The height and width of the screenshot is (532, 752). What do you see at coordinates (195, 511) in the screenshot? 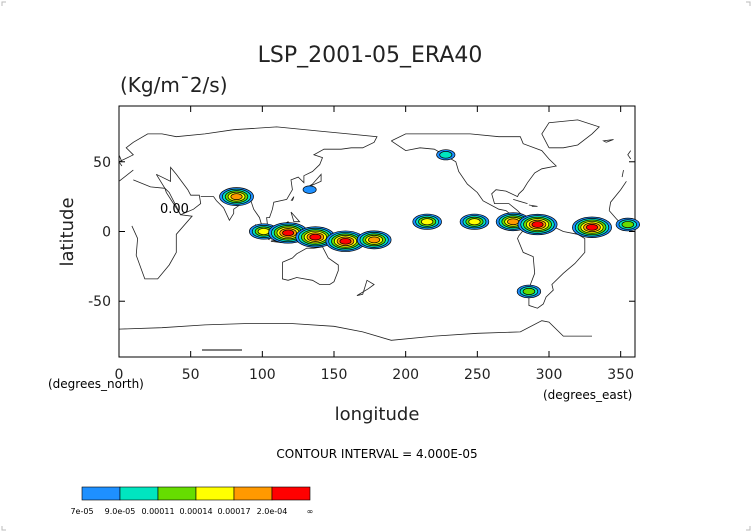
I see `colorbar-label: 0.00014` at bounding box center [195, 511].